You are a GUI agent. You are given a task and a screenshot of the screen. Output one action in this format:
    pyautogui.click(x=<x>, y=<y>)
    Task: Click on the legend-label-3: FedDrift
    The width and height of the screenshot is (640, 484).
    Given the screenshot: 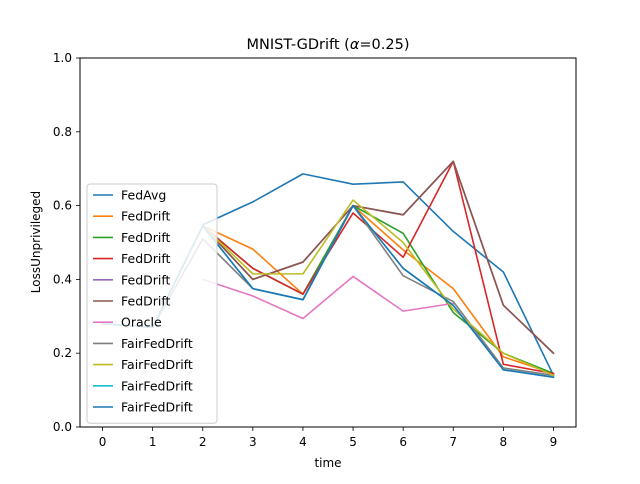 What is the action you would take?
    pyautogui.click(x=146, y=258)
    